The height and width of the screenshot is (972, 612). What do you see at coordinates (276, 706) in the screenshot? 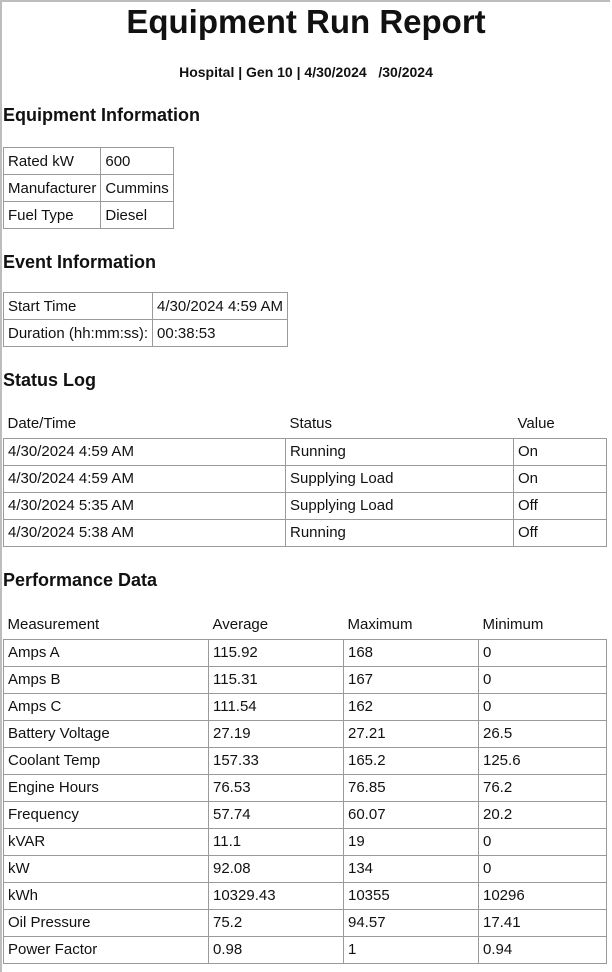
I see `table-cell: 111.54` at bounding box center [276, 706].